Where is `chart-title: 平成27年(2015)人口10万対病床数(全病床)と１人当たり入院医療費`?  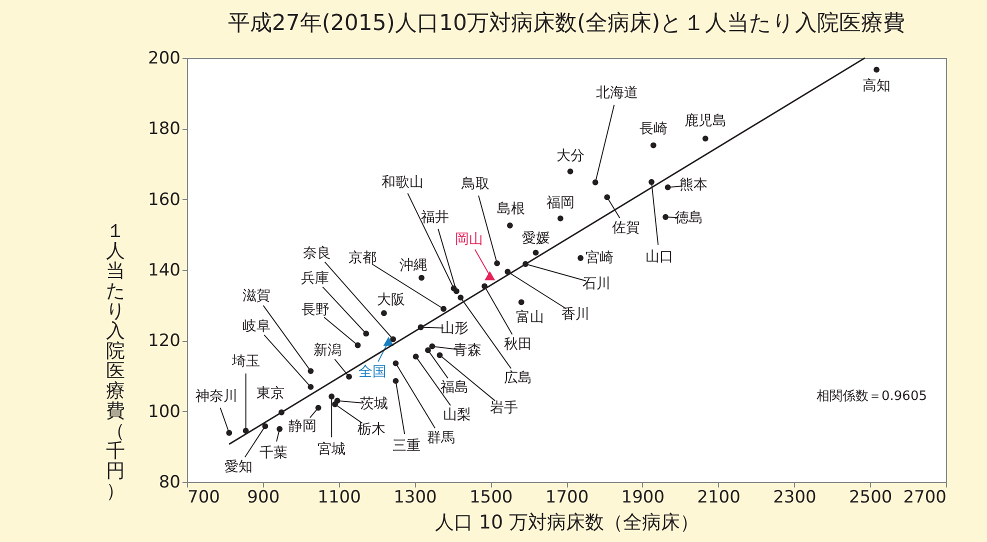 chart-title: 平成27年(2015)人口10万対病床数(全病床)と１人当たり入院医療費 is located at coordinates (567, 23).